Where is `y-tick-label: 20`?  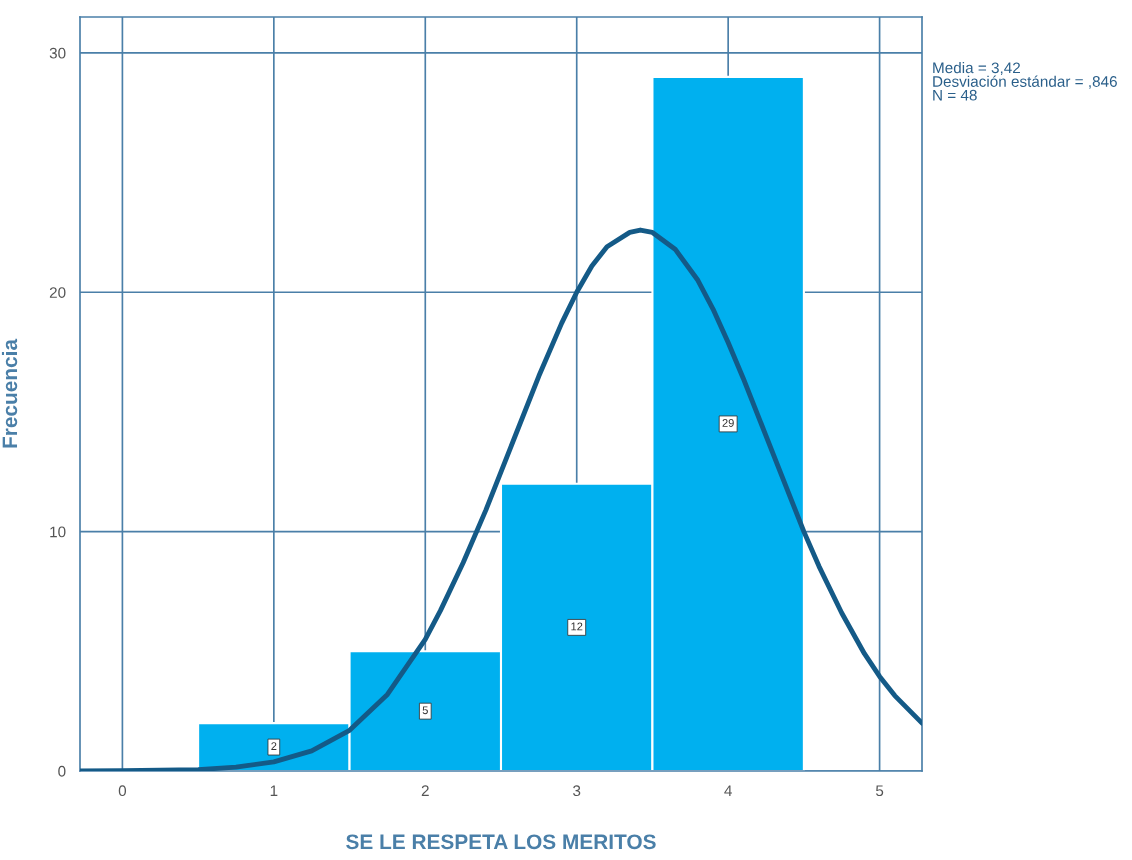 y-tick-label: 20 is located at coordinates (57, 292).